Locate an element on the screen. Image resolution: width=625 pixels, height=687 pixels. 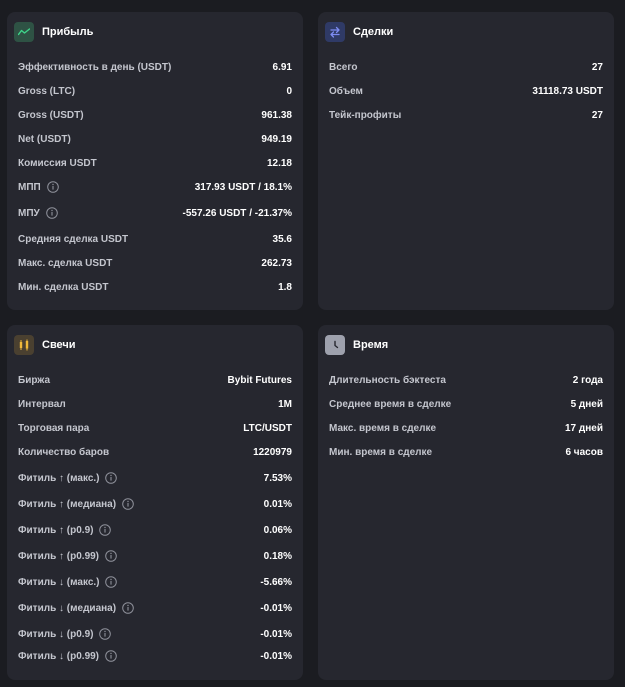
row-value: 6.91 is located at coordinates (282, 67).